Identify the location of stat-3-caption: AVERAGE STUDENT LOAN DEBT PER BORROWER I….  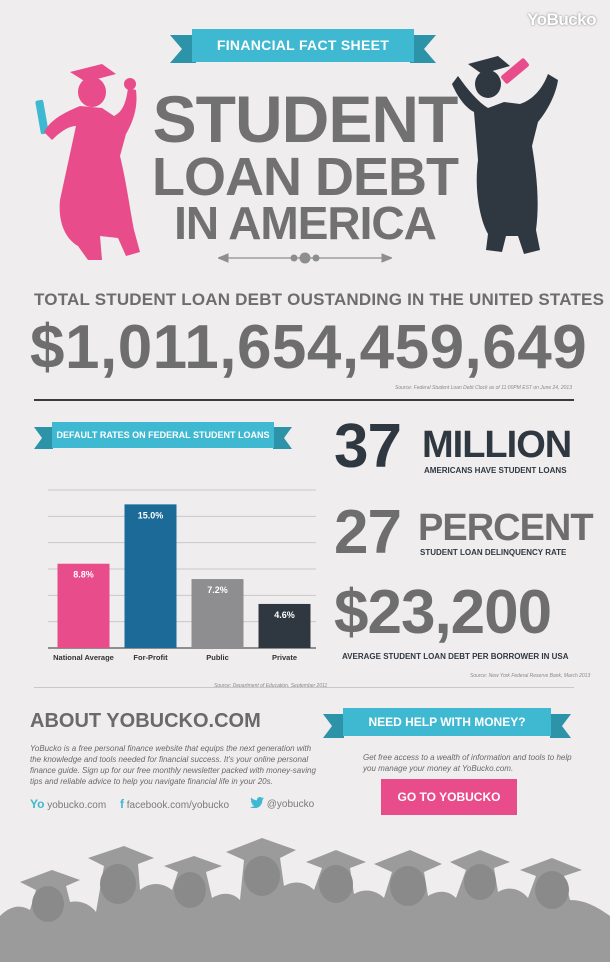
(455, 656).